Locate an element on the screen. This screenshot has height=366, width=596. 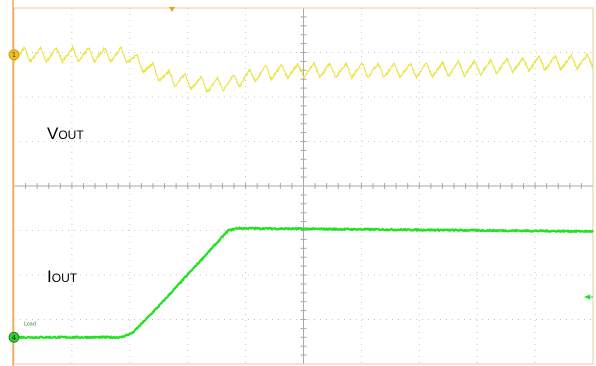
channel-4-marker is located at coordinates (14, 337).